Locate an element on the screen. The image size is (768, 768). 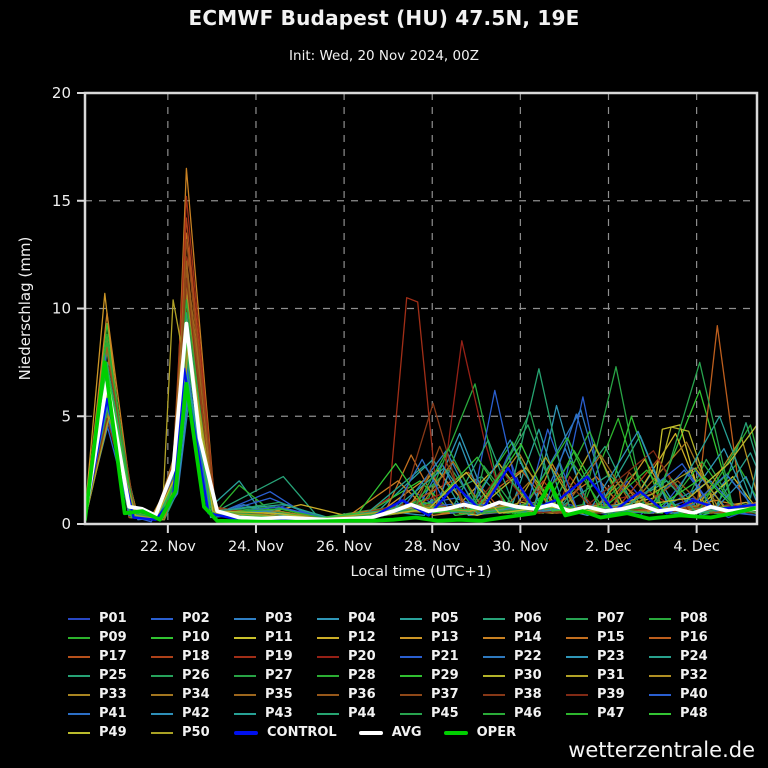
legend-item-p29: P29 is located at coordinates (441, 675).